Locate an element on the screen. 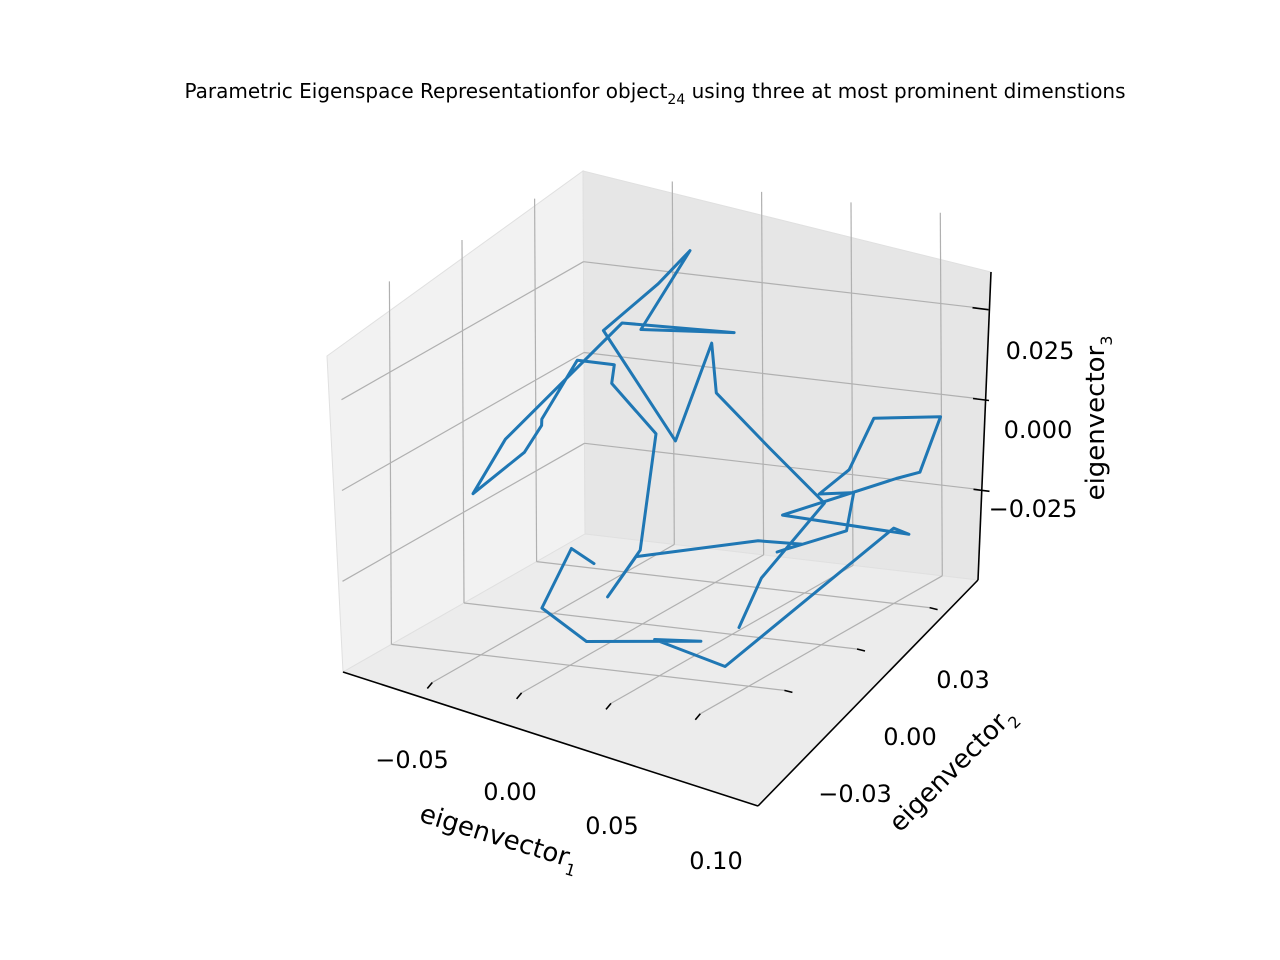  y-axis-line is located at coordinates (868, 693).